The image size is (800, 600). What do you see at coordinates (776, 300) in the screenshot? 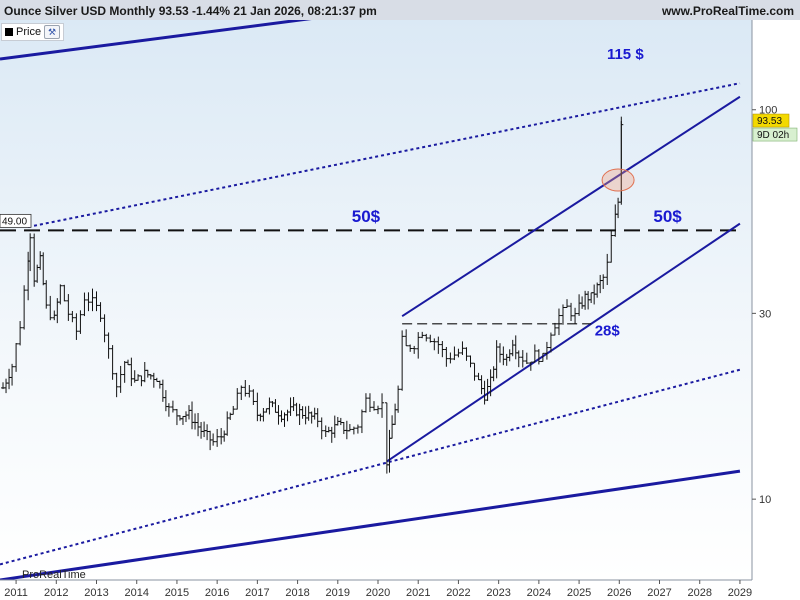
I see `y-axis-panel` at bounding box center [776, 300].